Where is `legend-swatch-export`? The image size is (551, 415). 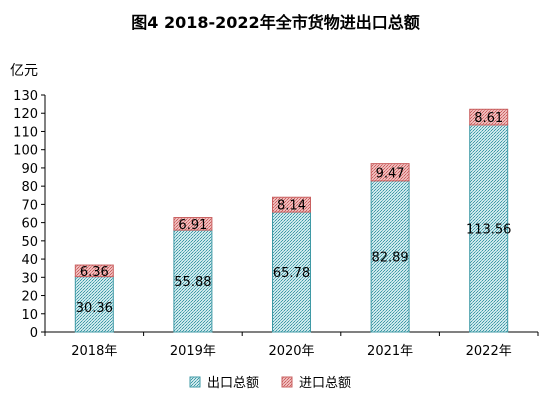
legend-swatch-export is located at coordinates (195, 382).